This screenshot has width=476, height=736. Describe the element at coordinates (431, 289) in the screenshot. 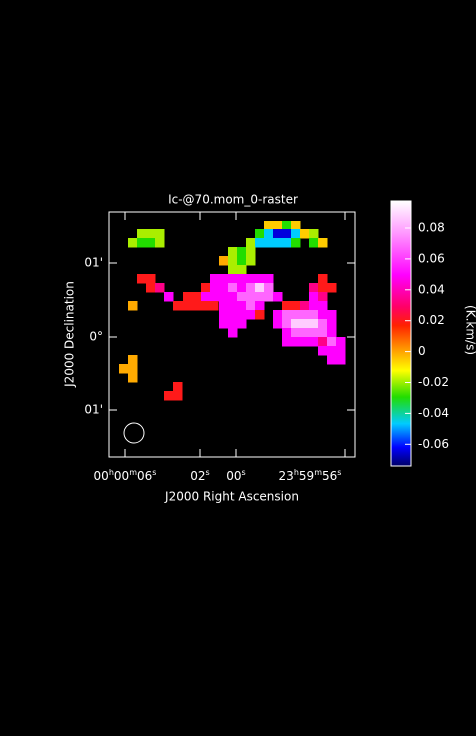

I see `colorbar-tick-label: 0.04` at that location.